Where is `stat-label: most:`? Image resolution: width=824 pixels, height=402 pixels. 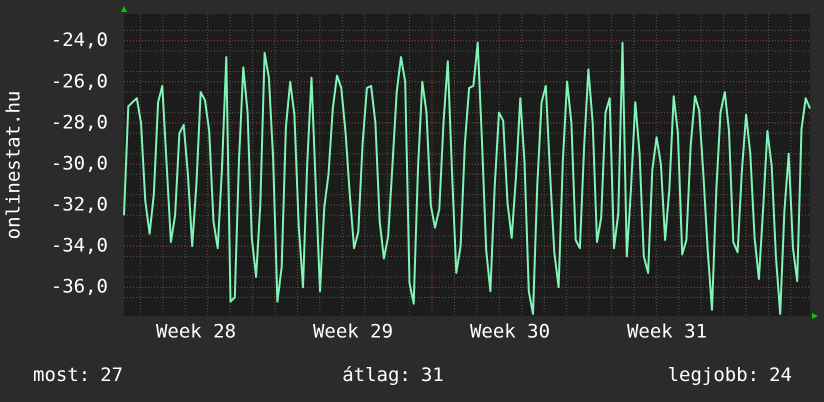
stat-label: most: is located at coordinates (61, 375).